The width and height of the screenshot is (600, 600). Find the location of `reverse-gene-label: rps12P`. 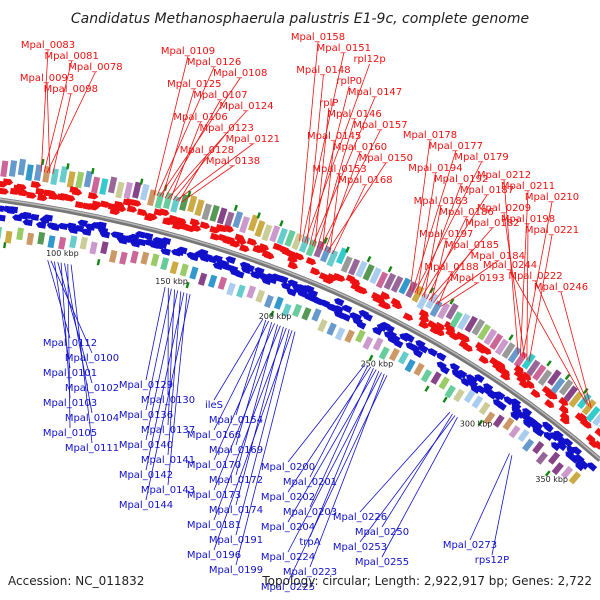

reverse-gene-label: rps12P is located at coordinates (492, 560).